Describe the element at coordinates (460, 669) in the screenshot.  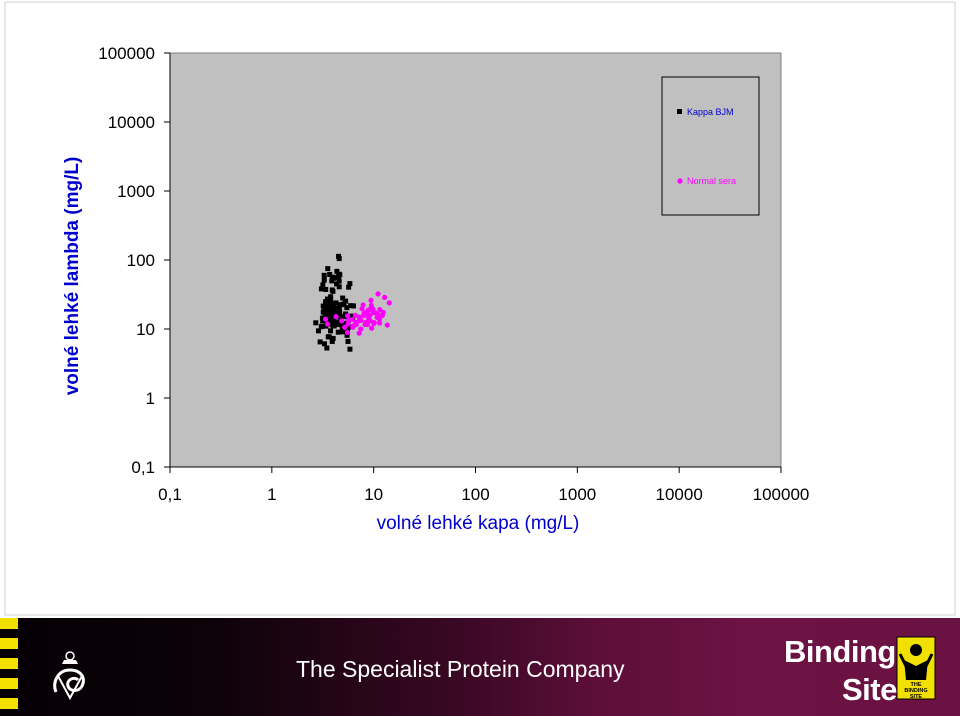
I see `company-tagline: The Specialist Protein Company` at that location.